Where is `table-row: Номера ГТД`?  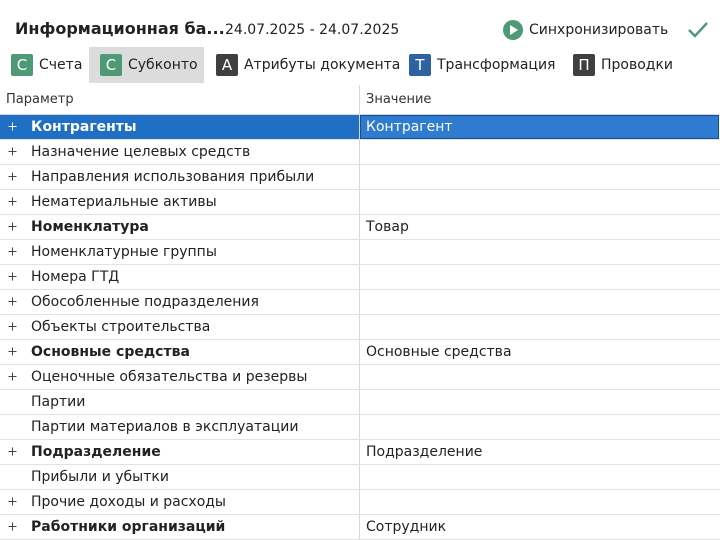 table-row: Номера ГТД is located at coordinates (360, 277).